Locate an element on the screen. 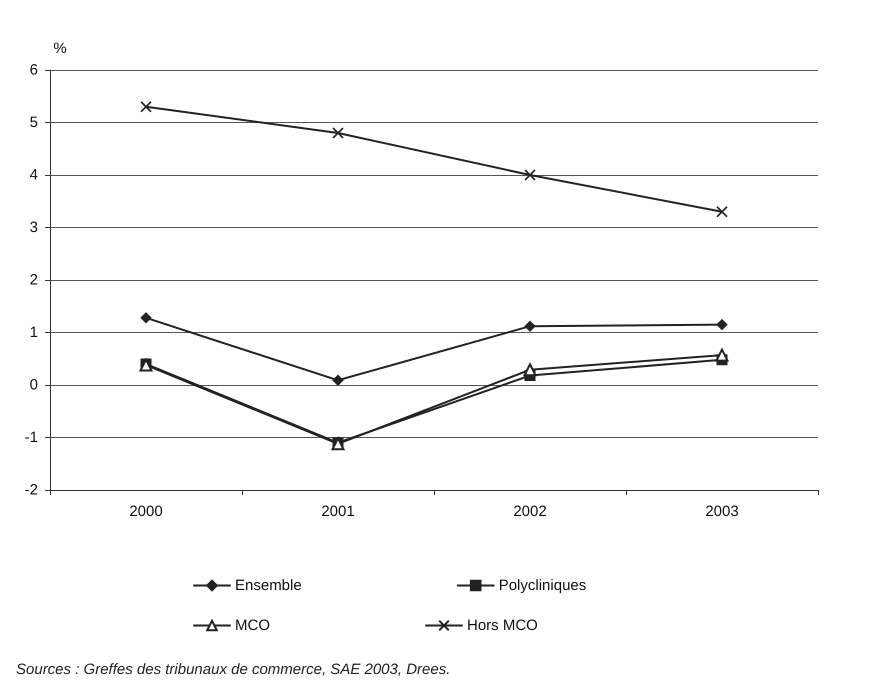 Image resolution: width=883 pixels, height=691 pixels. legend-label: Hors MCO is located at coordinates (502, 625).